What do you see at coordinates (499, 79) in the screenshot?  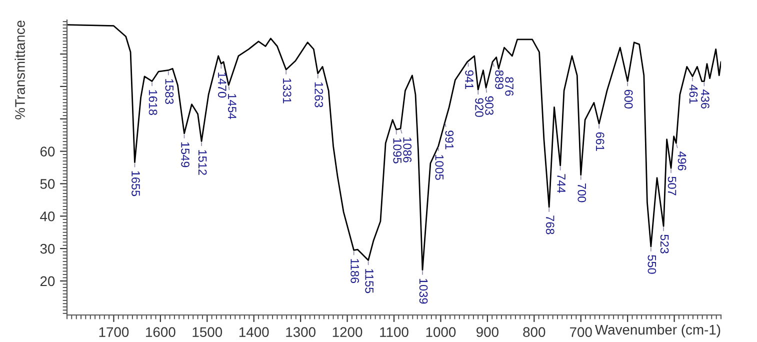 I see `annotation: 889` at bounding box center [499, 79].